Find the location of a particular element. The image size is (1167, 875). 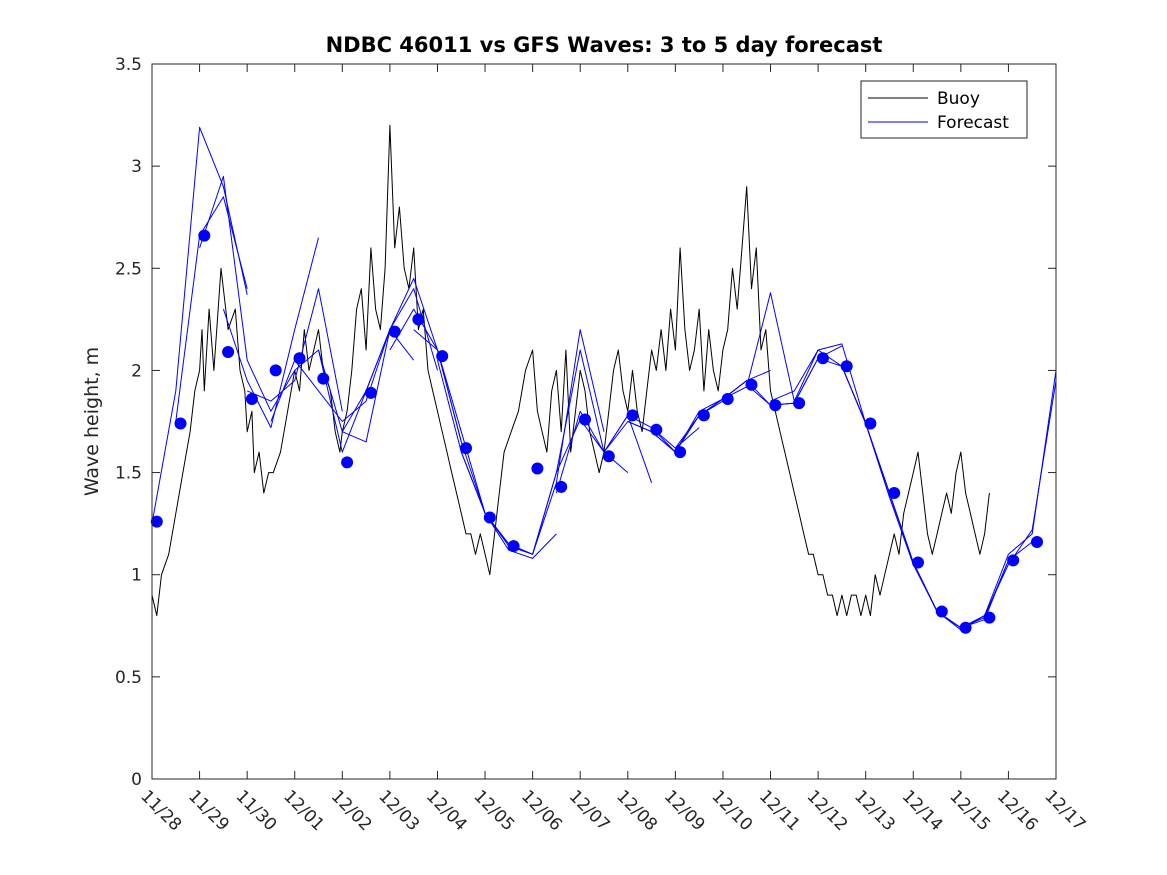

y-axis-label: Wave height, m is located at coordinates (92, 421).